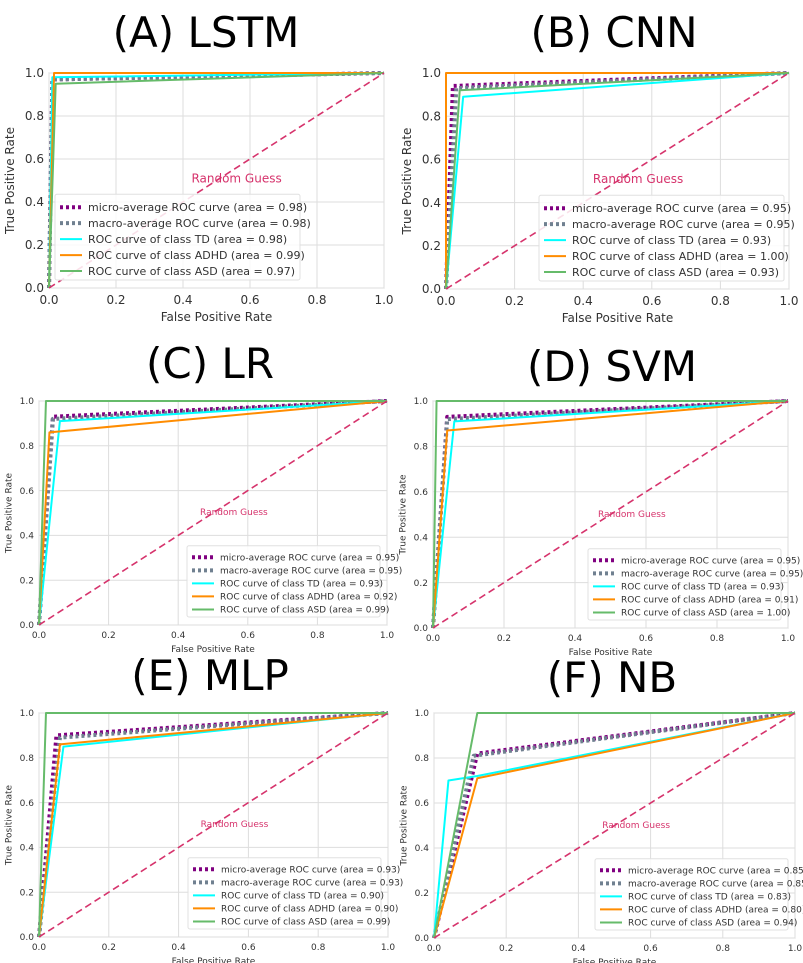 The height and width of the screenshot is (963, 803). What do you see at coordinates (709, 601) in the screenshot?
I see `legend-label-ADHD: ROC curve of class ADHD (area = 0.91)` at bounding box center [709, 601].